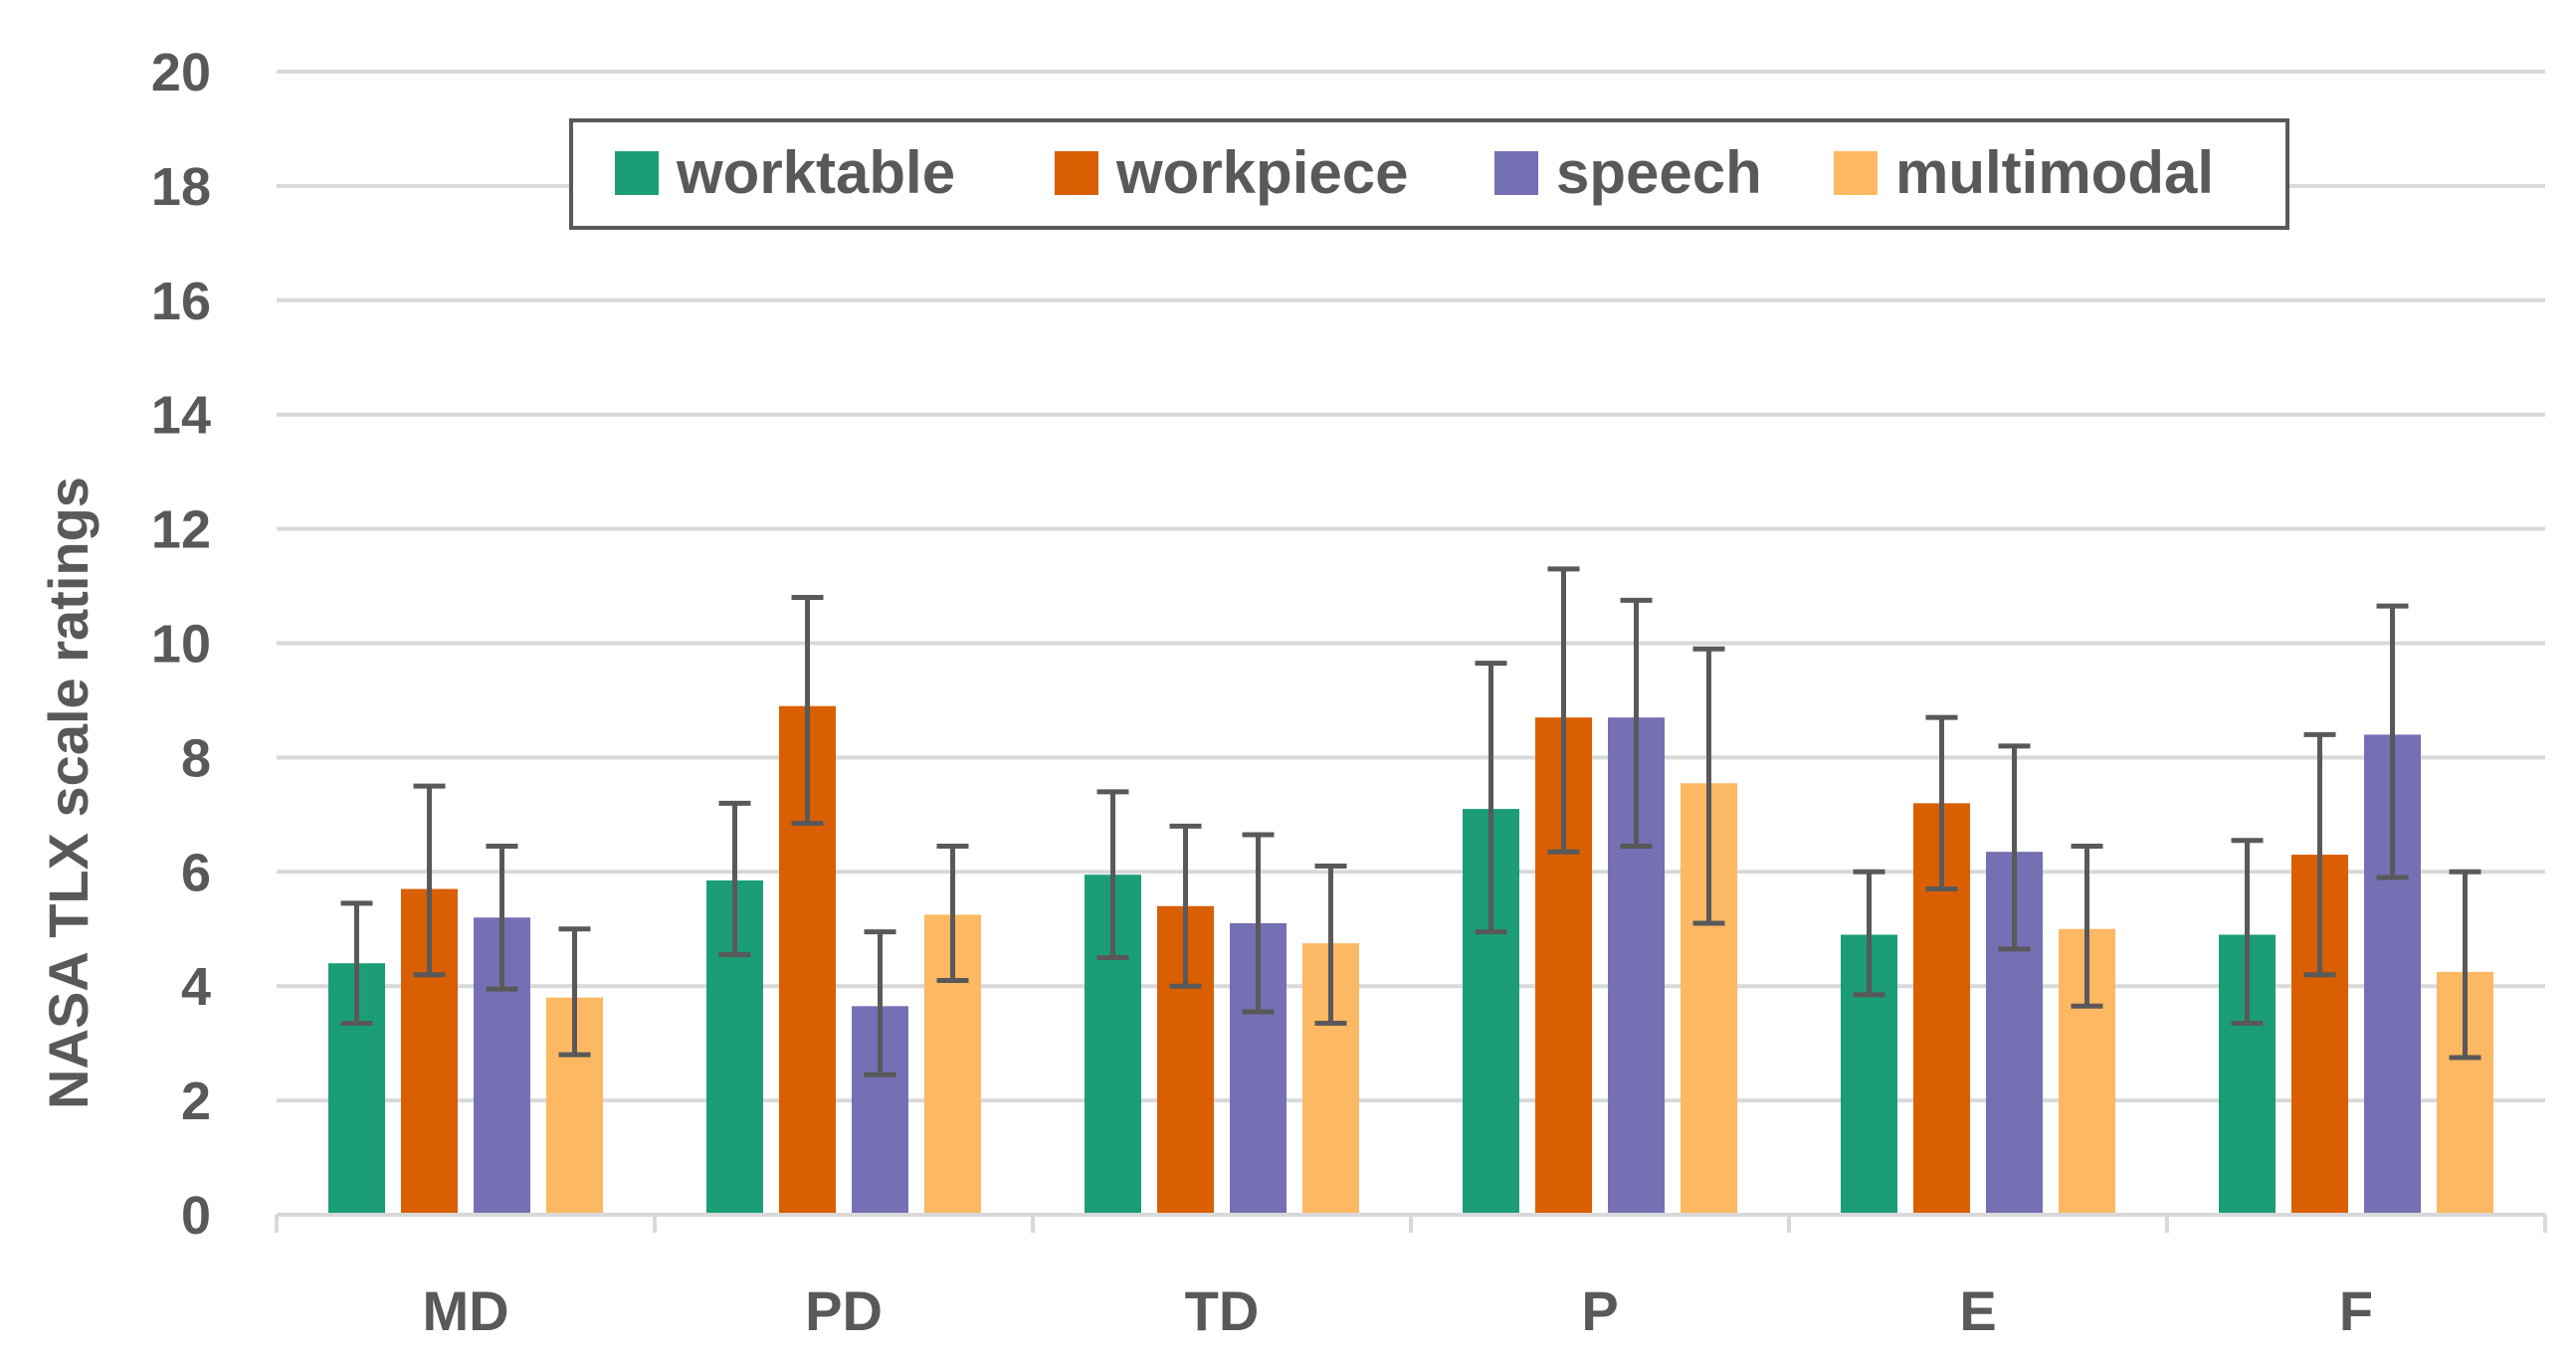  I want to click on legend-swatch-speech, so click(1516, 173).